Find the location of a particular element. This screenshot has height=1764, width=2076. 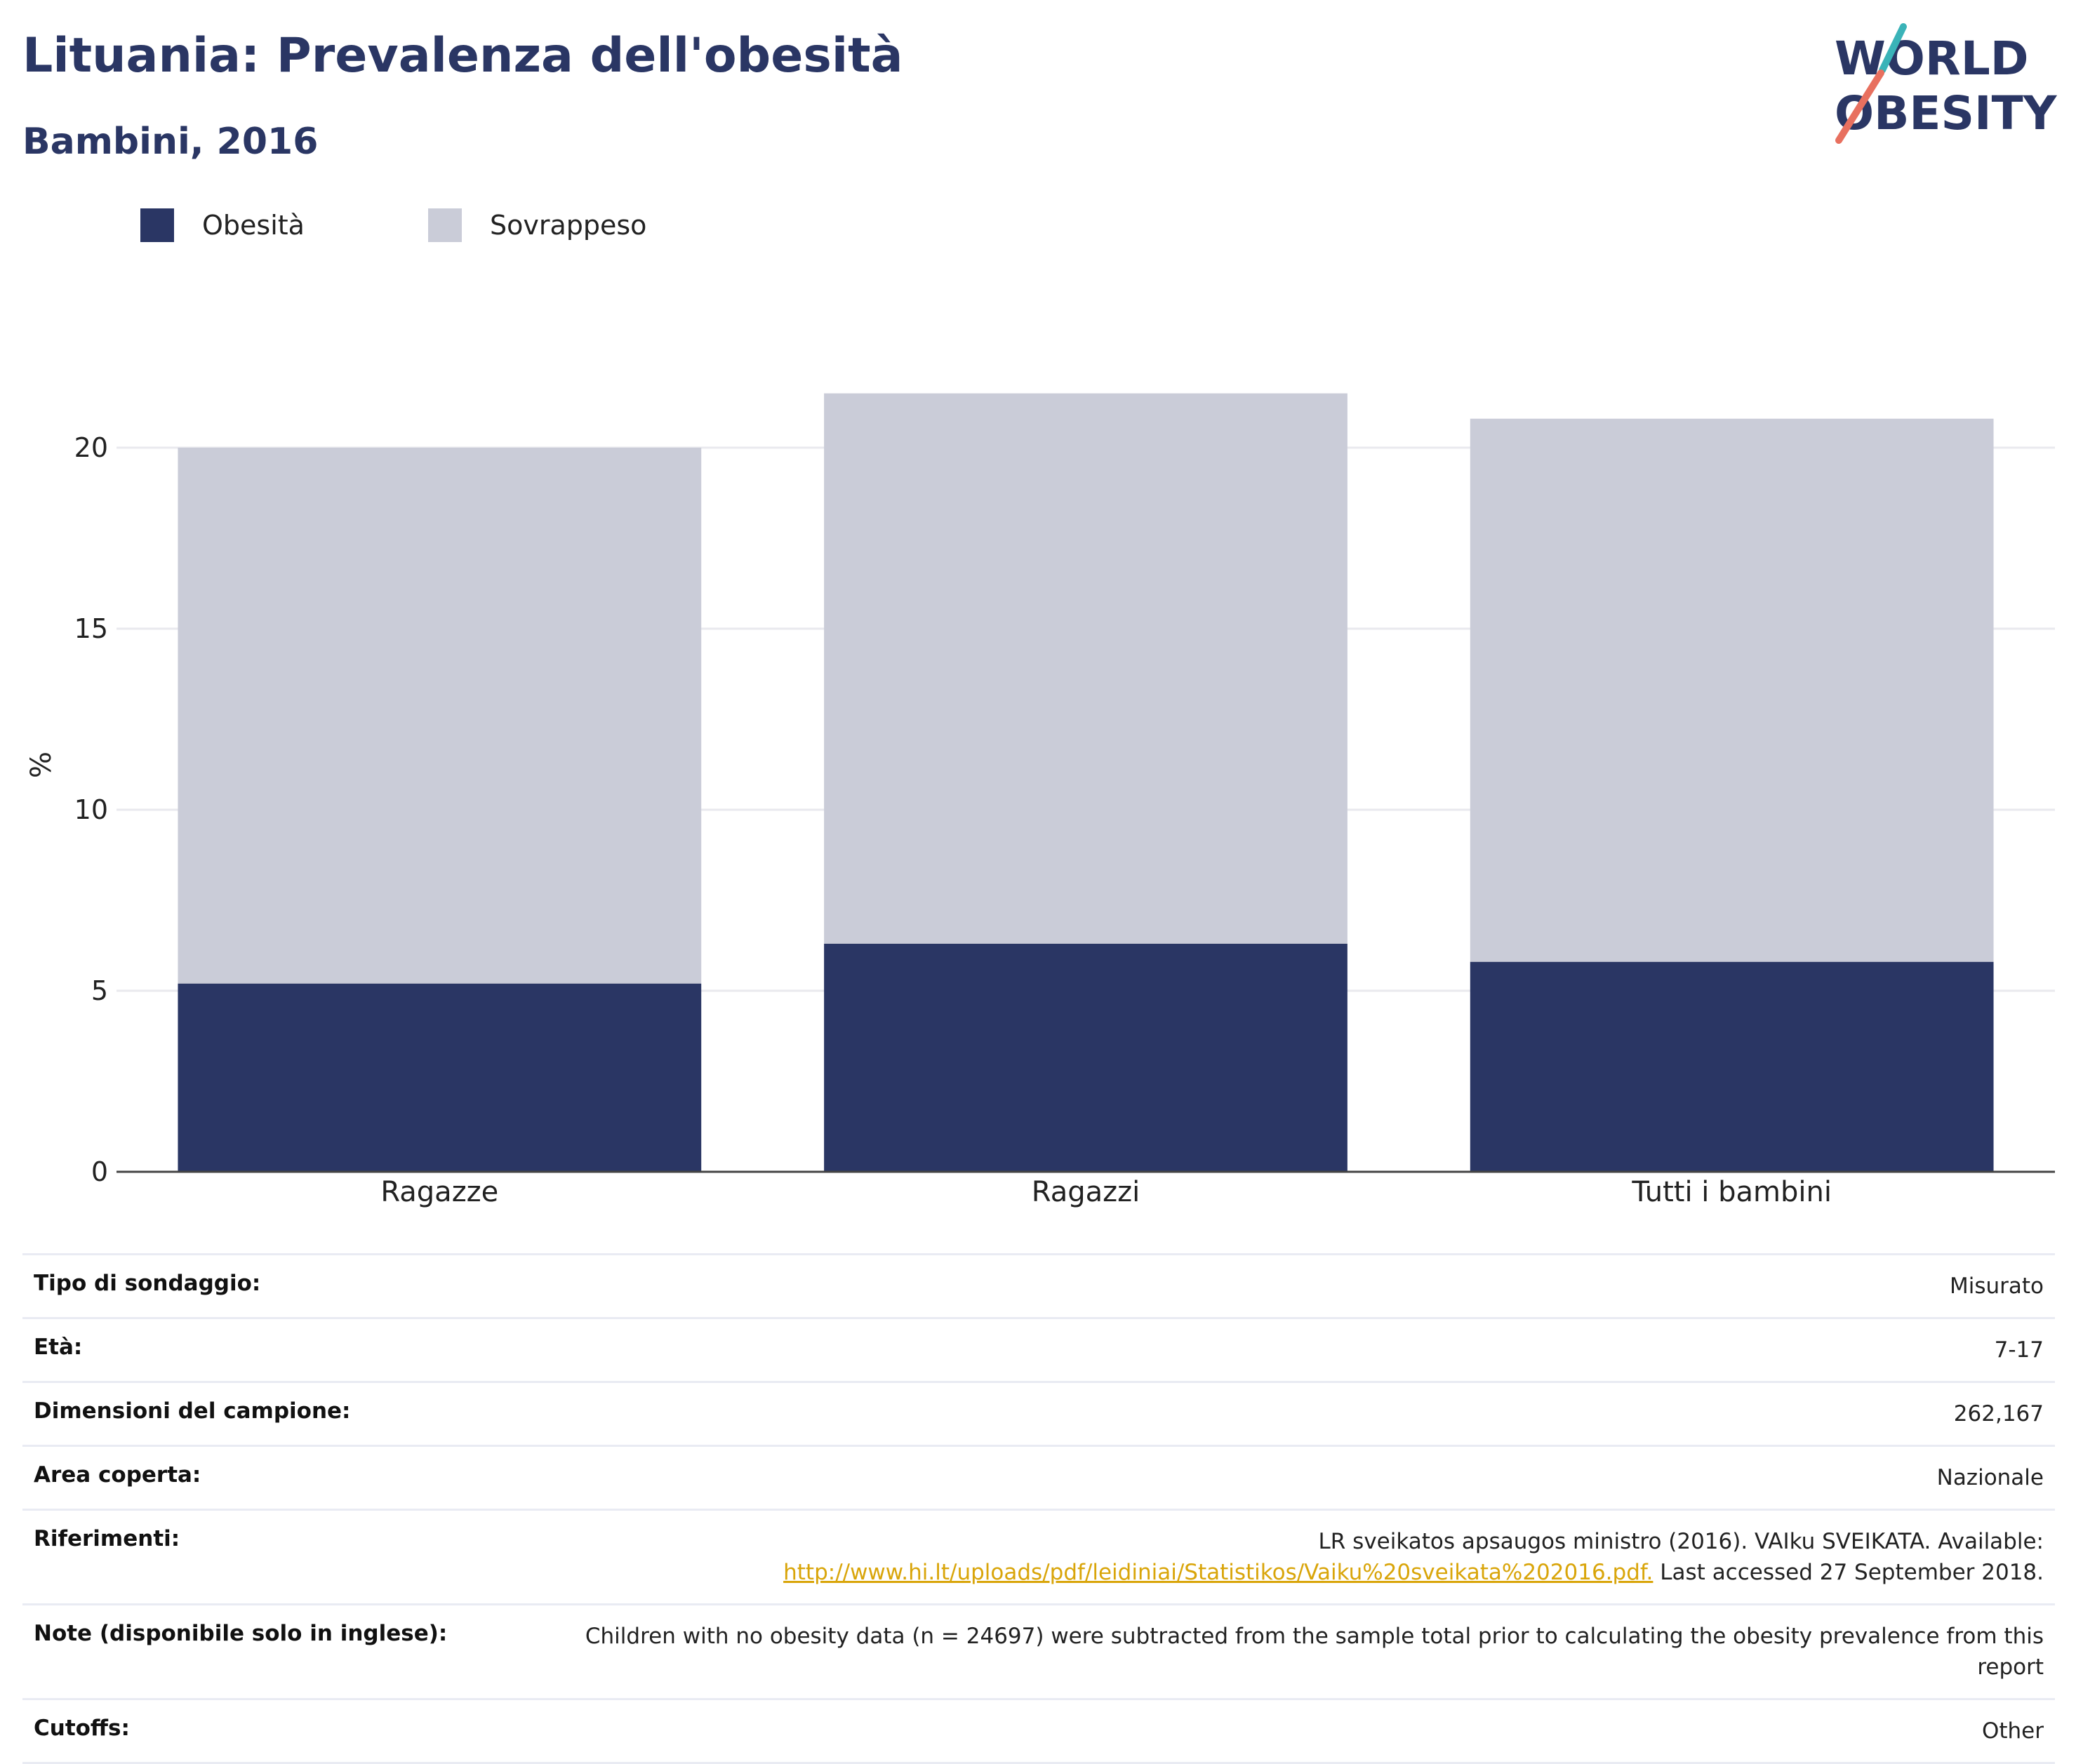

legend-item-obesity: Obesità is located at coordinates (222, 225).